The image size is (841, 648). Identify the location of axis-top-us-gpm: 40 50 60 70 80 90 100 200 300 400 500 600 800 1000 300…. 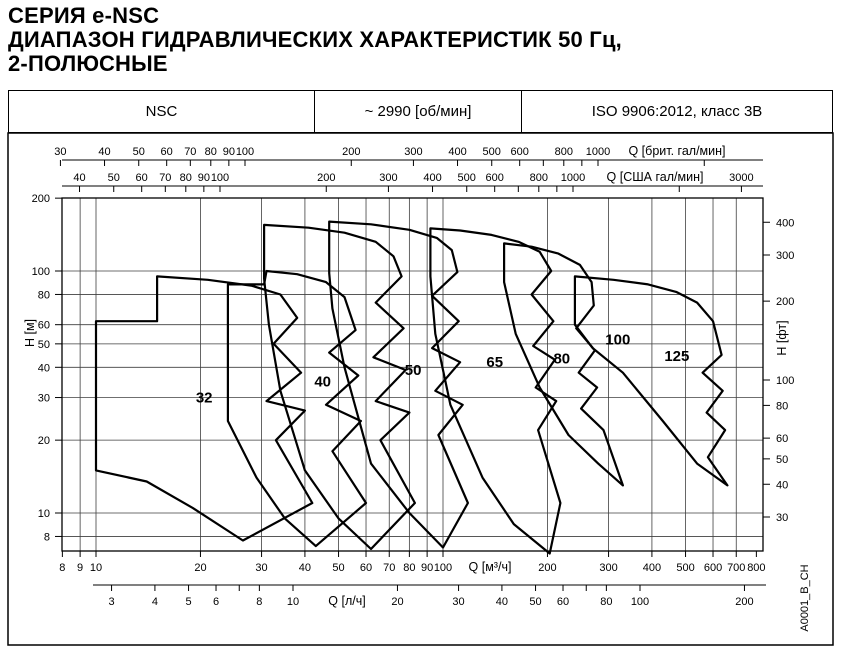
(412, 181).